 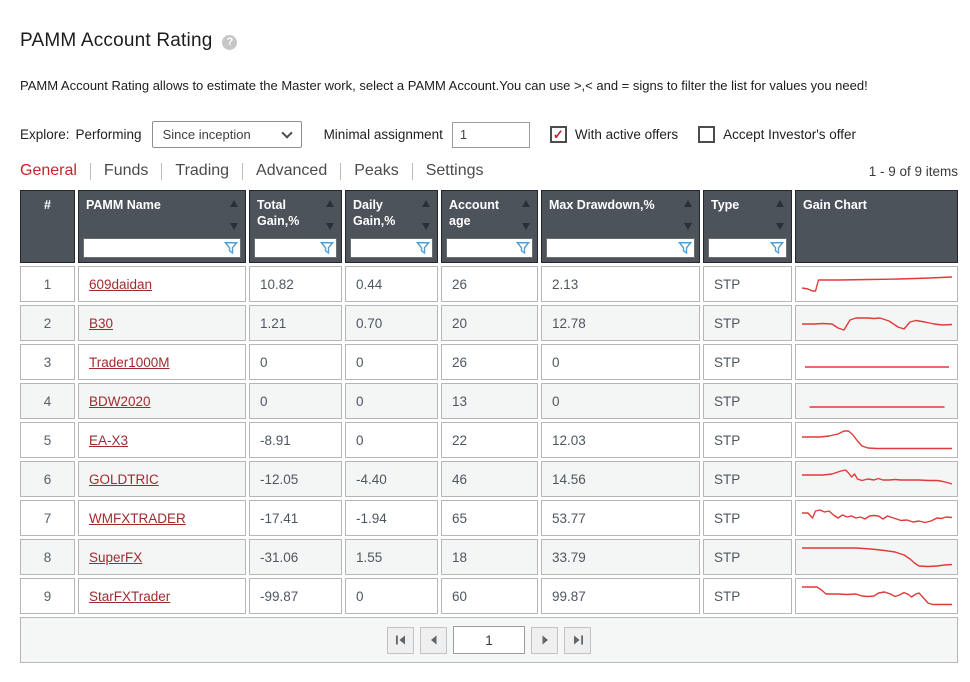 I want to click on pamm-account-link: EA-X3, so click(x=109, y=440).